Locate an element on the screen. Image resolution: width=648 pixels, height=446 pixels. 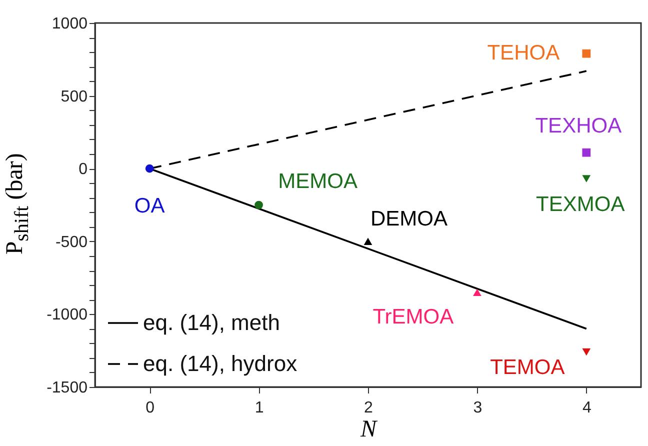
y-tick-label: 0 is located at coordinates (83, 169).